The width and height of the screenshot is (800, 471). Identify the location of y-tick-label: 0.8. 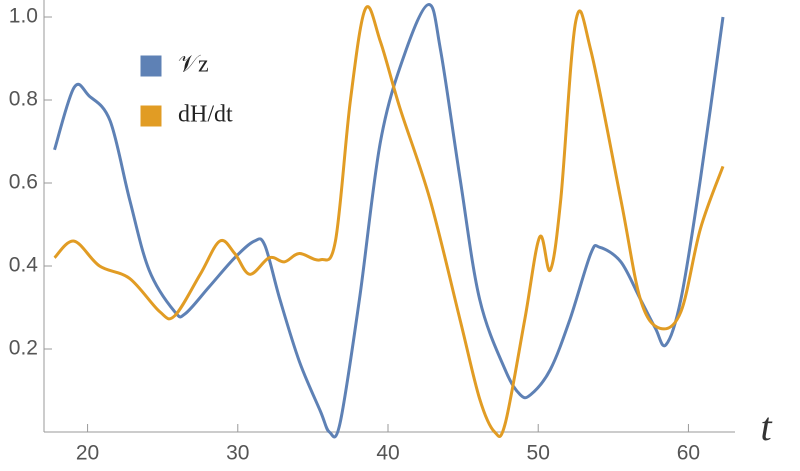
(23, 99).